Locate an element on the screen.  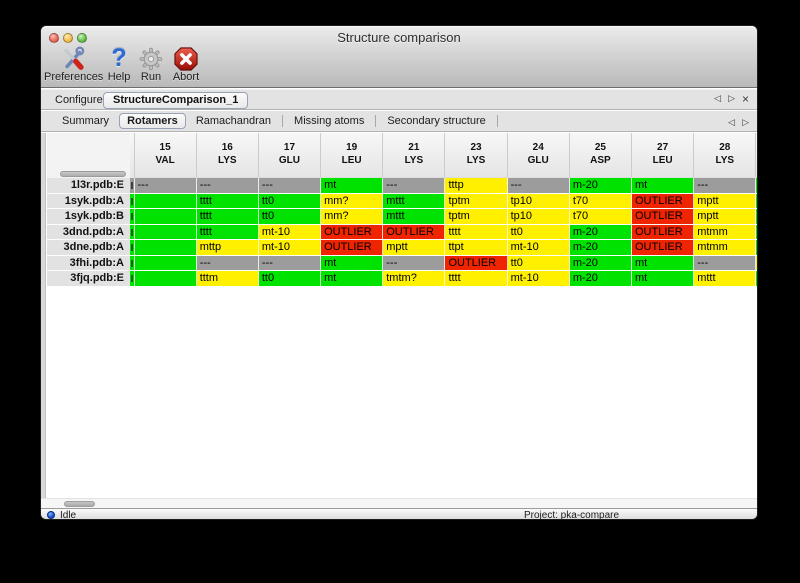
row-header: 1l3r.pdb:E is located at coordinates (88, 186).